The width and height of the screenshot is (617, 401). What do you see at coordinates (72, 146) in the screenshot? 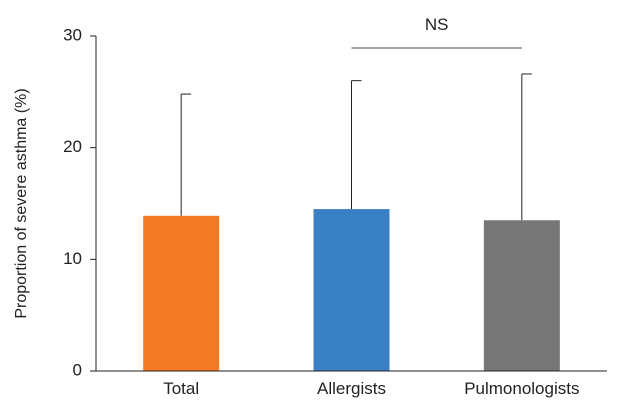
I see `y-tick-label: 20` at bounding box center [72, 146].